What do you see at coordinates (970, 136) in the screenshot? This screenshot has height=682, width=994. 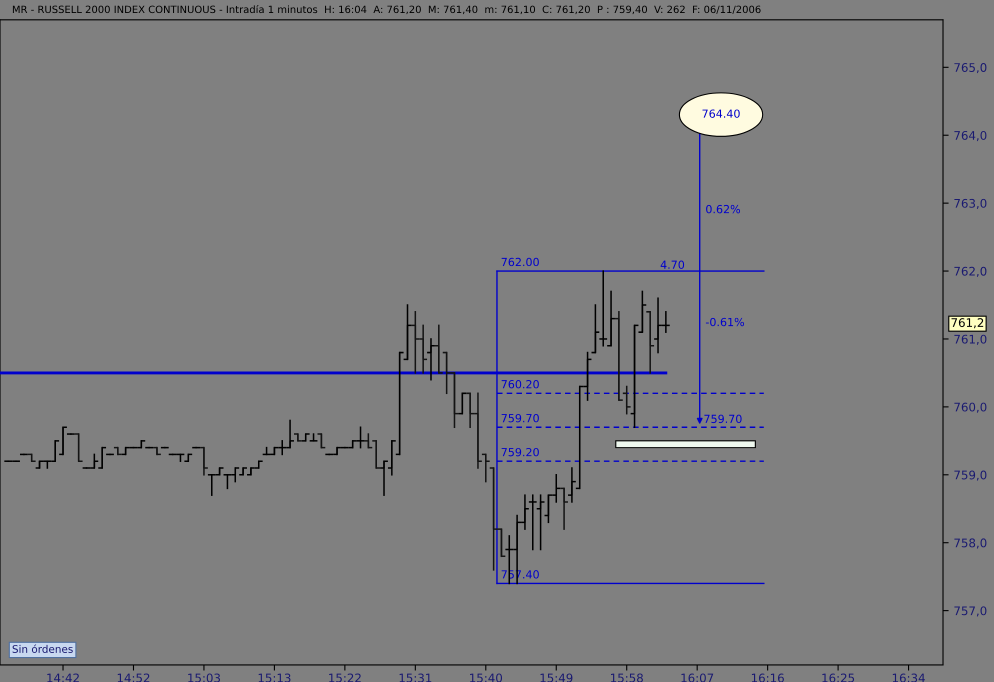 I see `y-tick-label: 764,0` at bounding box center [970, 136].